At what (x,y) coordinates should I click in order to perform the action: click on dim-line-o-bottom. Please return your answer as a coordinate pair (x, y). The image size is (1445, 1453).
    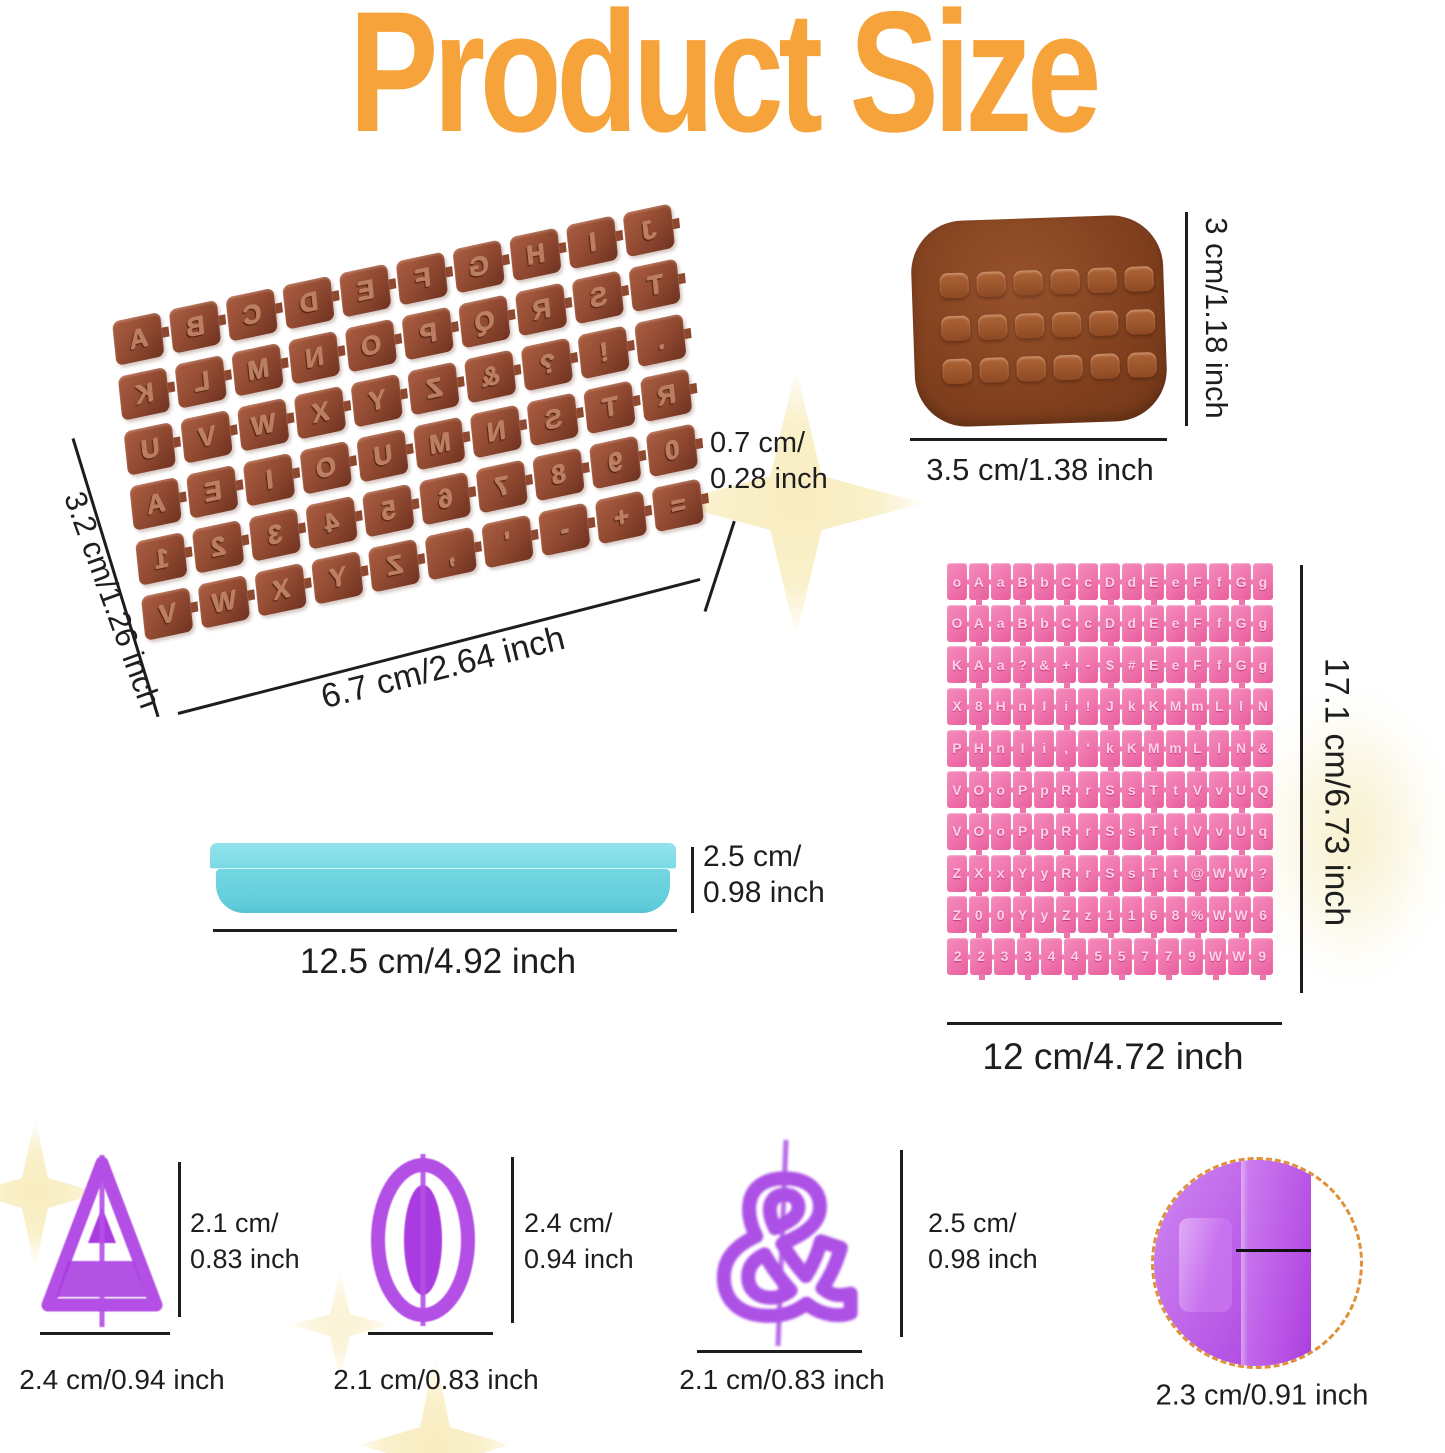
    Looking at the image, I should click on (430, 1333).